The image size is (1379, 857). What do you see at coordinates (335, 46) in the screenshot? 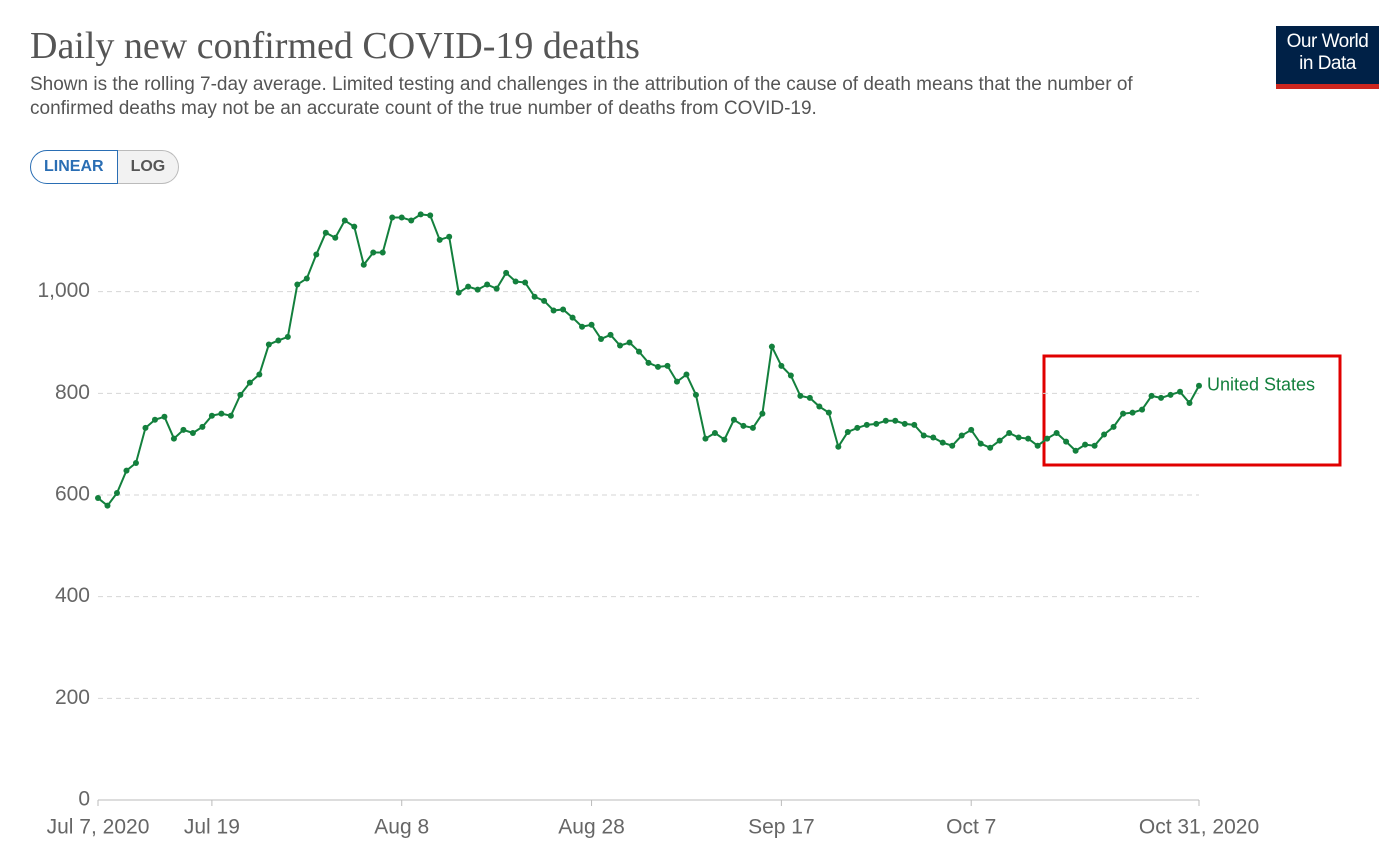
I see `chart-title: Daily new confirmed COVID-19 deaths` at bounding box center [335, 46].